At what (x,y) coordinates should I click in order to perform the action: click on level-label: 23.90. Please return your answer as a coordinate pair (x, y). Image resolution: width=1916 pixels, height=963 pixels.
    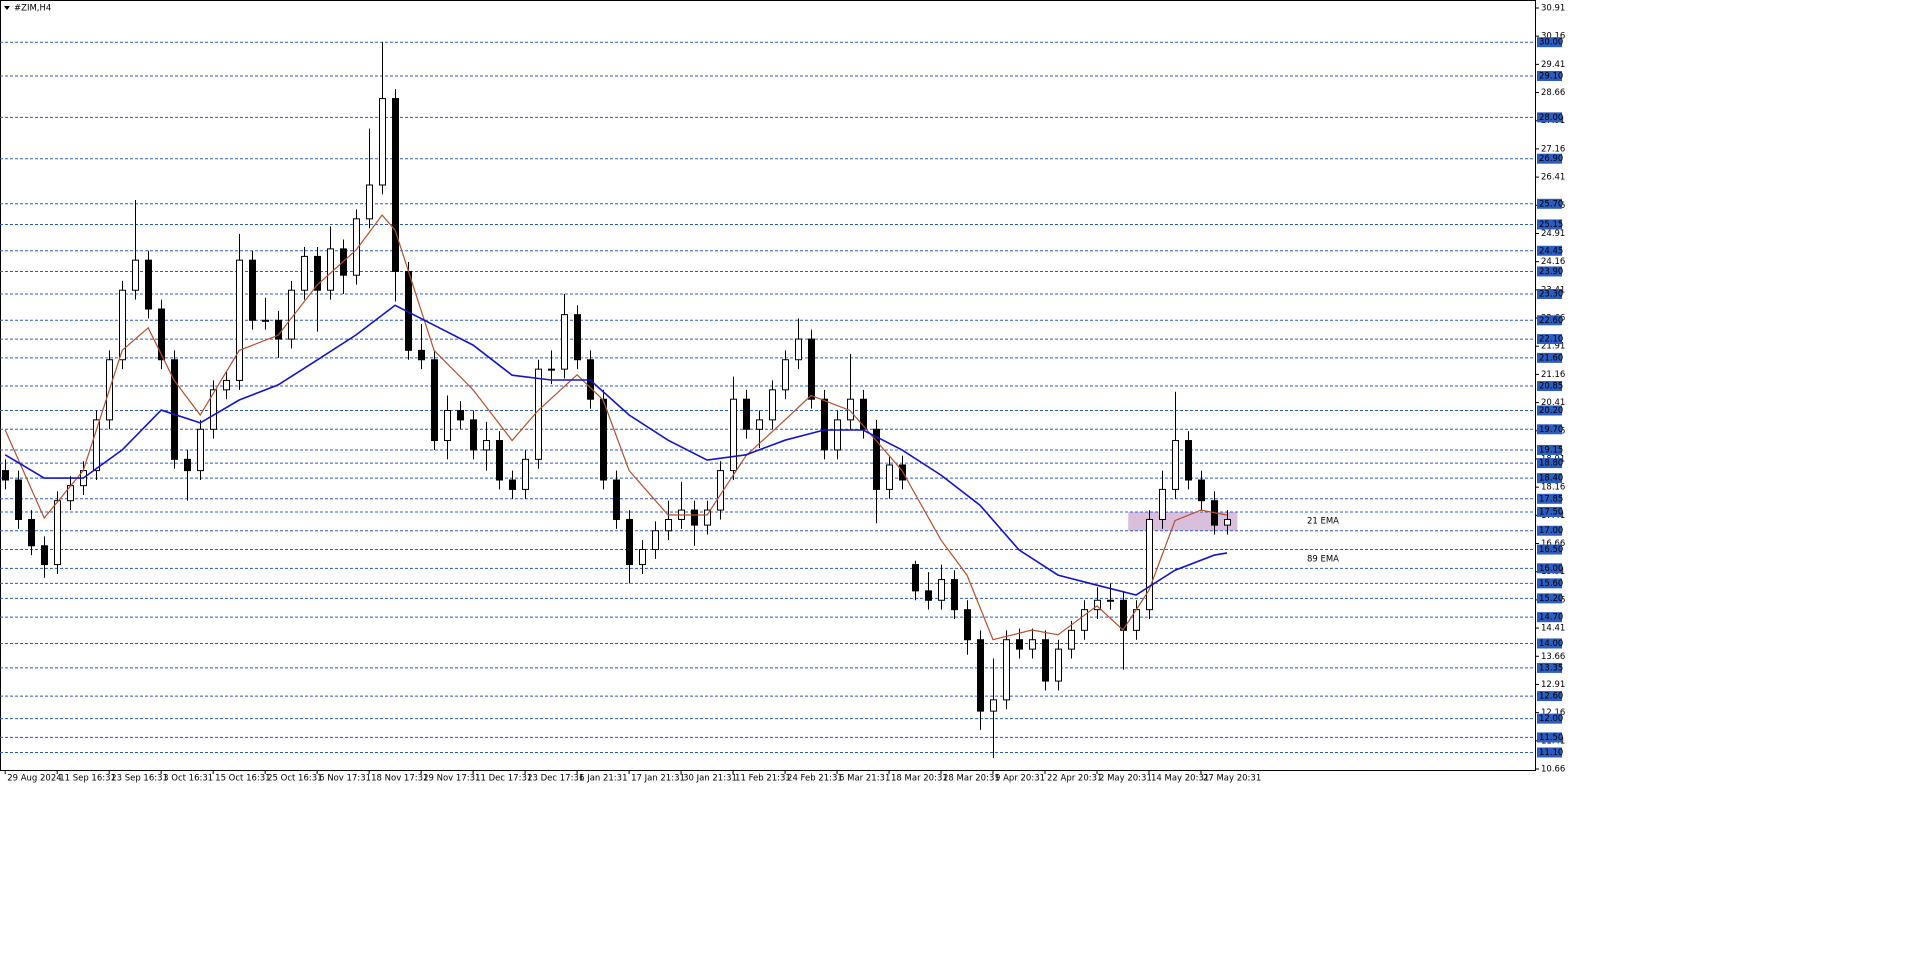
    Looking at the image, I should click on (1551, 272).